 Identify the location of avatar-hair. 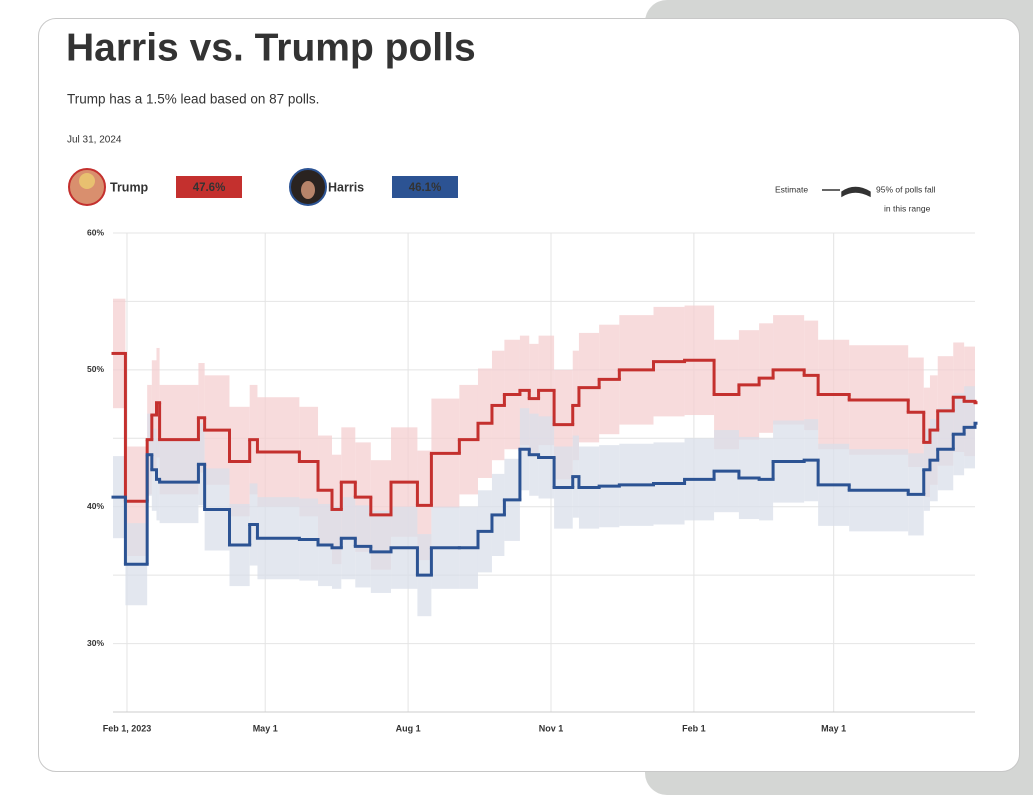
(87, 181).